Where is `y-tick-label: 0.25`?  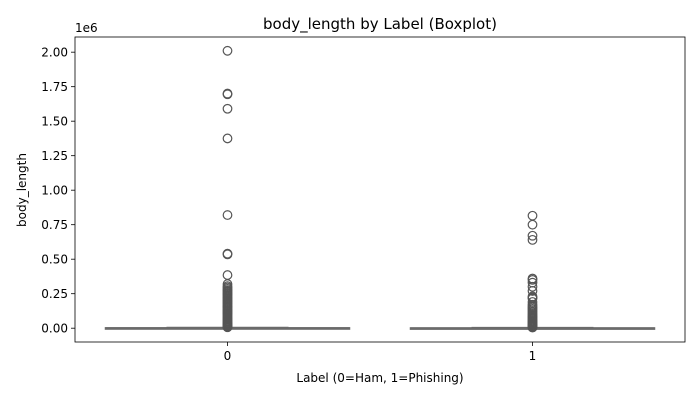
y-tick-label: 0.25 is located at coordinates (54, 294).